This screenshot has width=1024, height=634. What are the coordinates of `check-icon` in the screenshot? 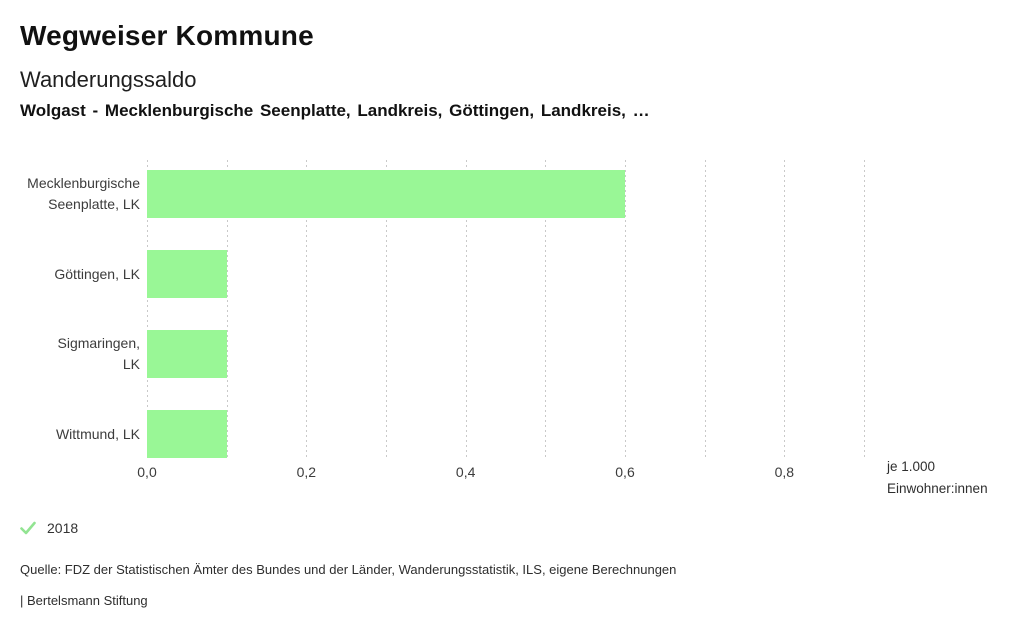 It's located at (28, 528).